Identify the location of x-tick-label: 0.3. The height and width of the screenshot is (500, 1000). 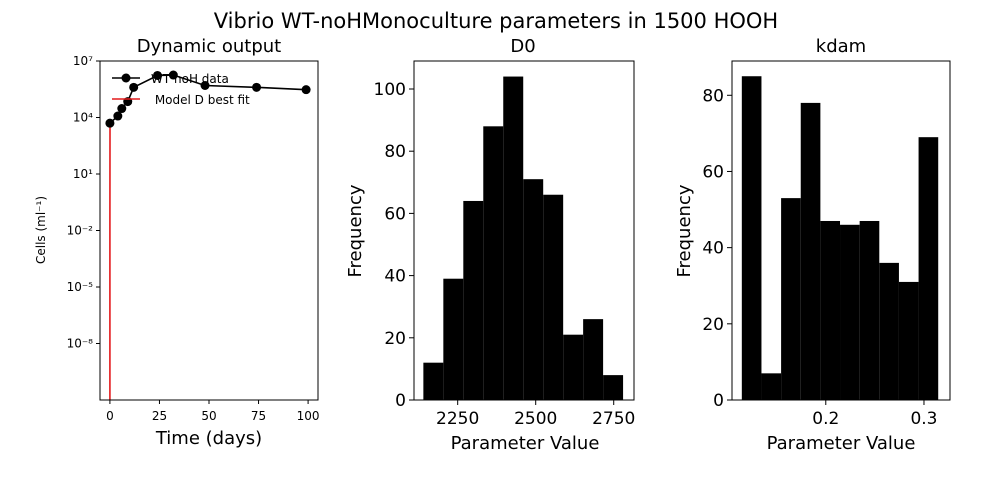
(923, 419).